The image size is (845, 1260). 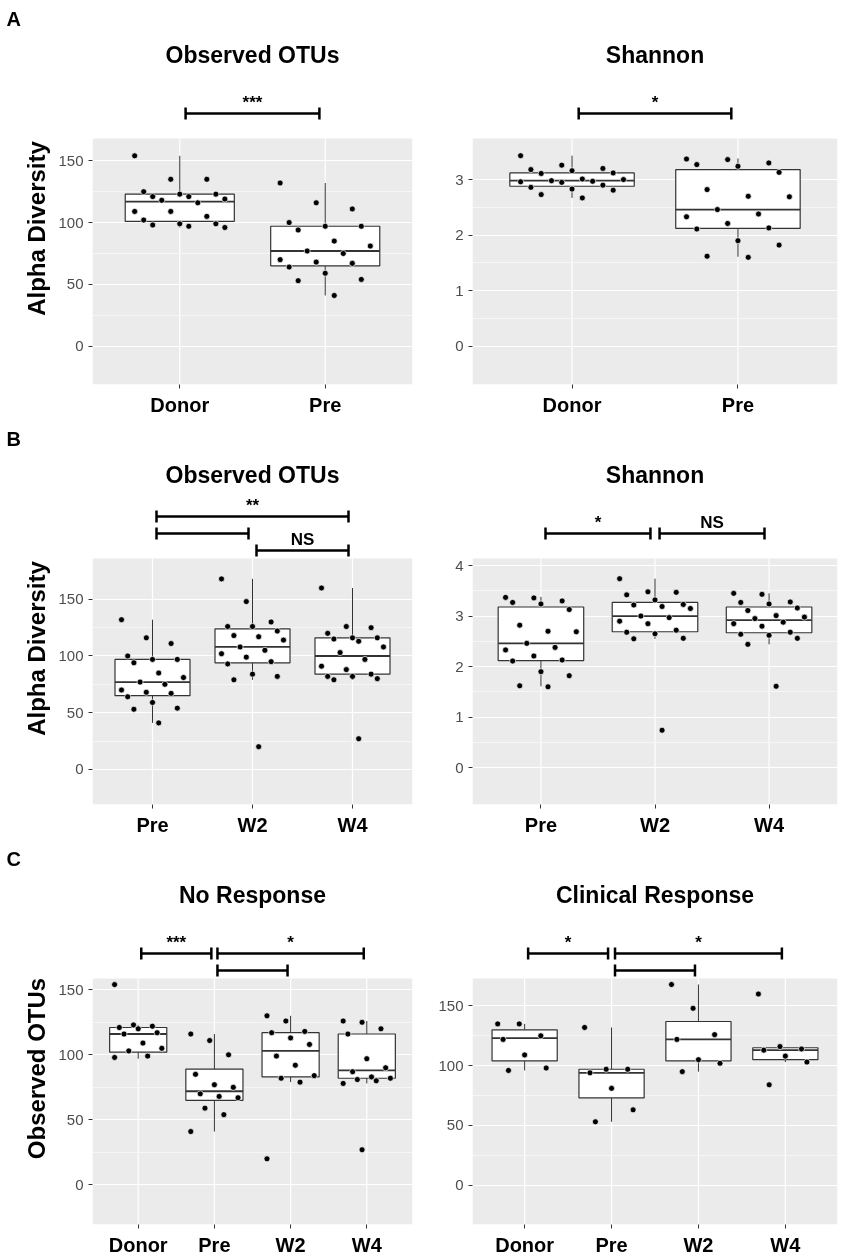 What do you see at coordinates (655, 894) in the screenshot?
I see `chart-title: Clinical Response` at bounding box center [655, 894].